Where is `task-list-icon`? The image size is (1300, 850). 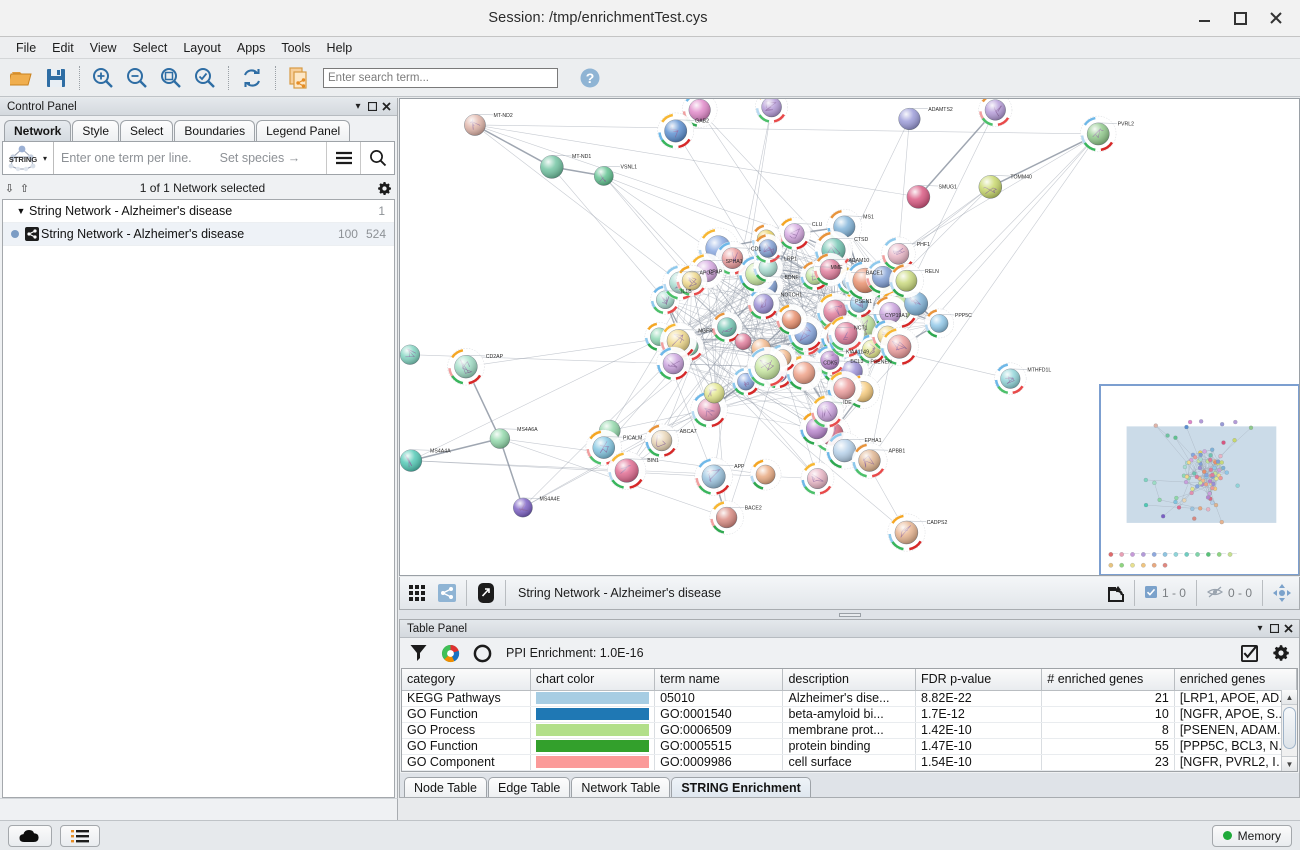 task-list-icon is located at coordinates (80, 835).